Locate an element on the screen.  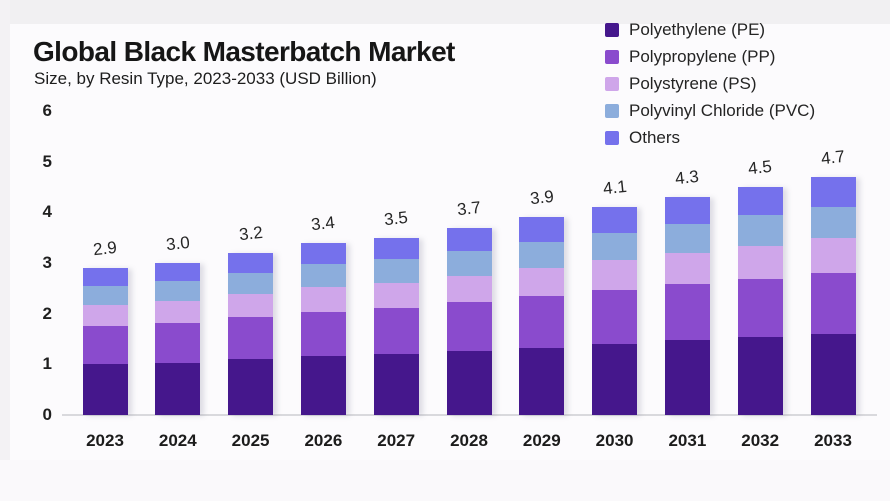
bar-2025 is located at coordinates (251, 333).